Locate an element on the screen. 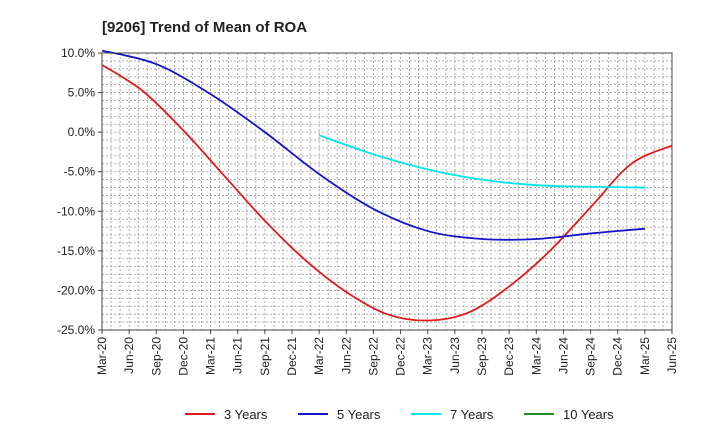 This screenshot has width=720, height=440. y-tick-label: 0.0% is located at coordinates (82, 132).